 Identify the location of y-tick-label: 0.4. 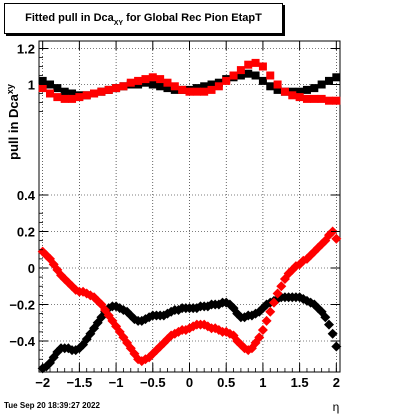
(26, 195).